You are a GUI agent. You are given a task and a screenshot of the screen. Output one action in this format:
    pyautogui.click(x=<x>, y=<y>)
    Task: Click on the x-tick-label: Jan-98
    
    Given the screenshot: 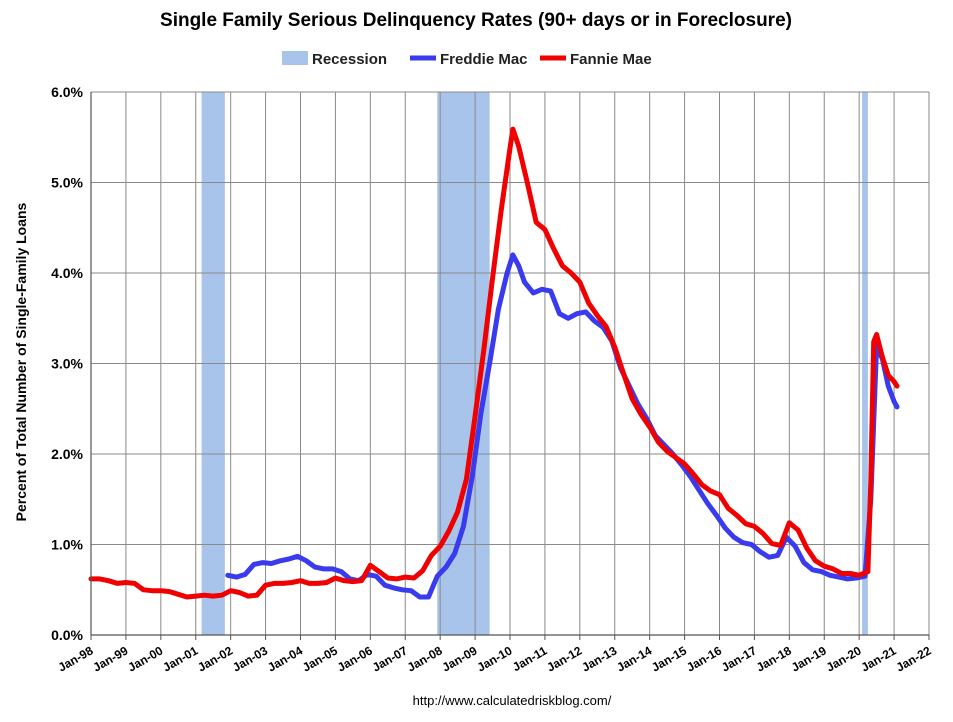 What is the action you would take?
    pyautogui.click(x=76, y=658)
    